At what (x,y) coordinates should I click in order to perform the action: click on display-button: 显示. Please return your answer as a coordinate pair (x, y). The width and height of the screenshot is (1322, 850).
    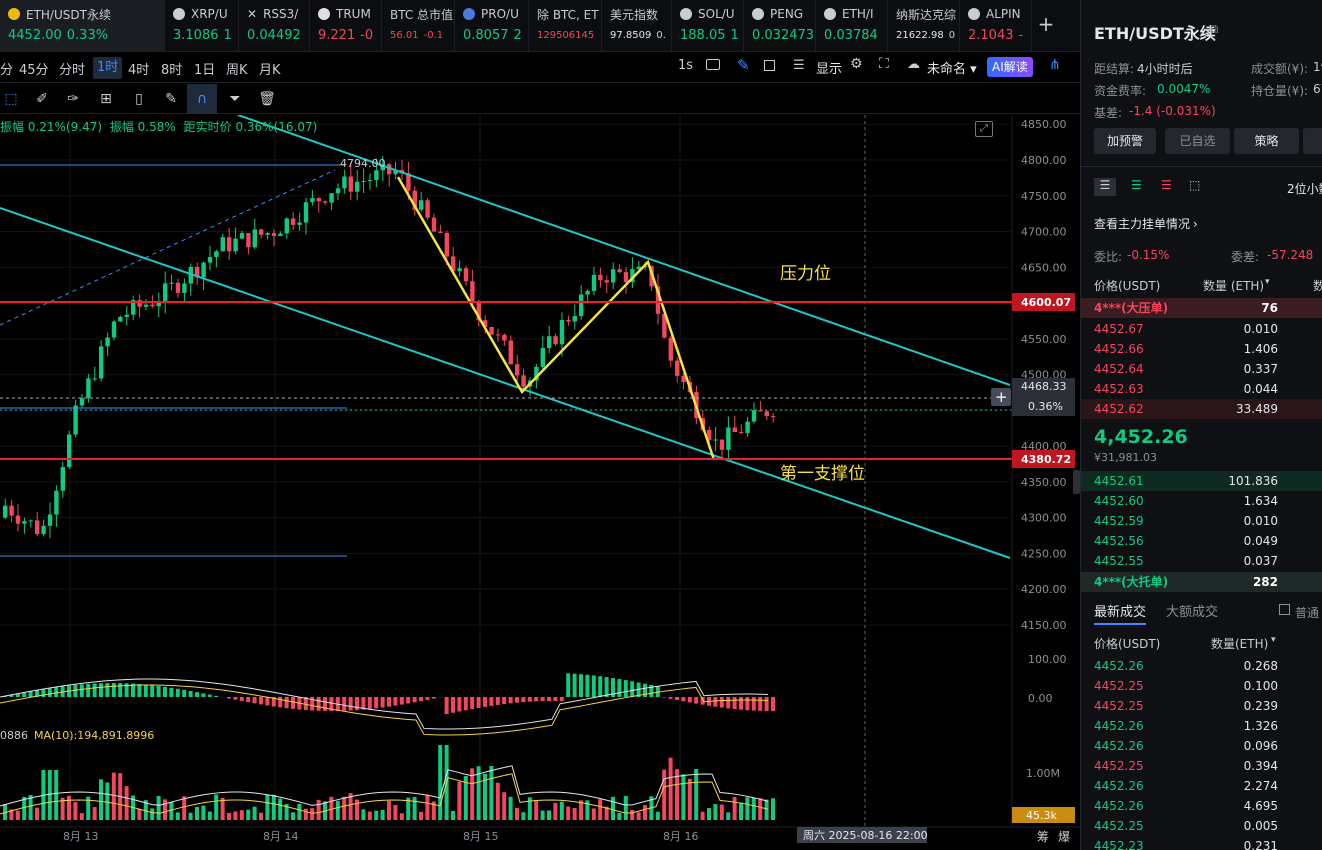
    Looking at the image, I should click on (829, 69).